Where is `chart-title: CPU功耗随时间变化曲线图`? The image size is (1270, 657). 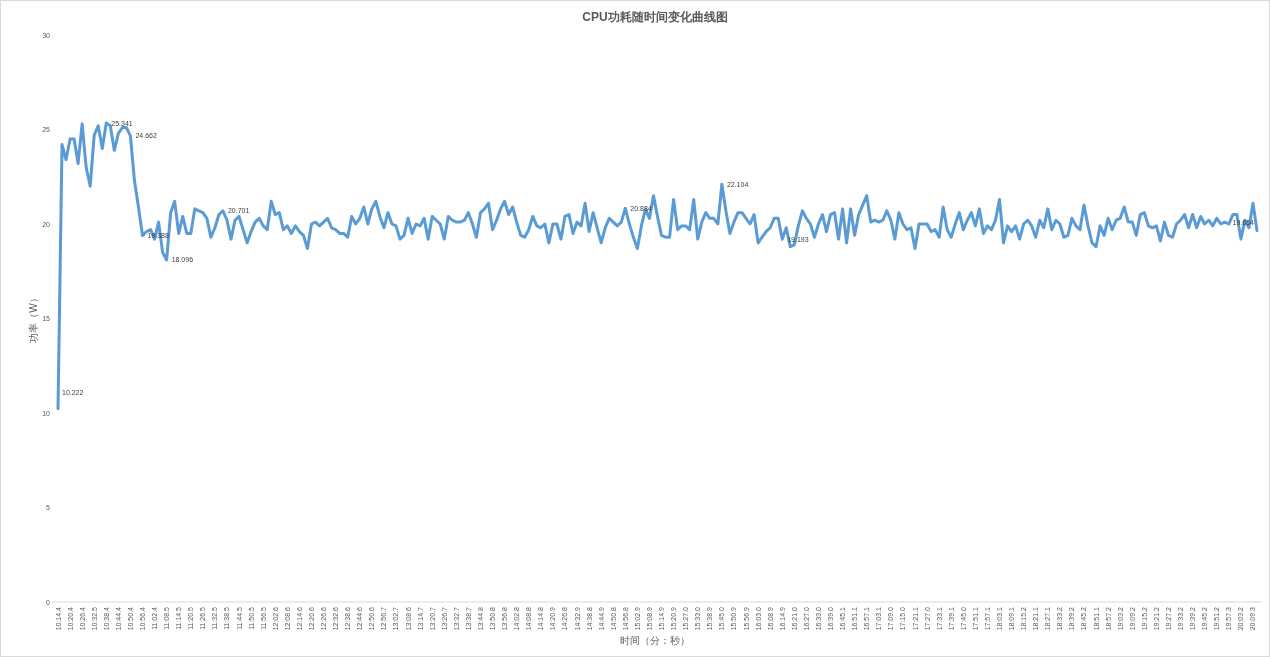 chart-title: CPU功耗随时间变化曲线图 is located at coordinates (655, 17).